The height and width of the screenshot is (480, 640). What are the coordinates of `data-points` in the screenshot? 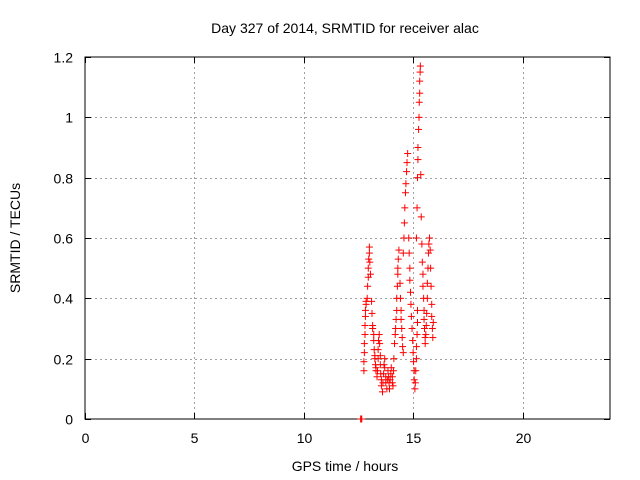 It's located at (397, 242).